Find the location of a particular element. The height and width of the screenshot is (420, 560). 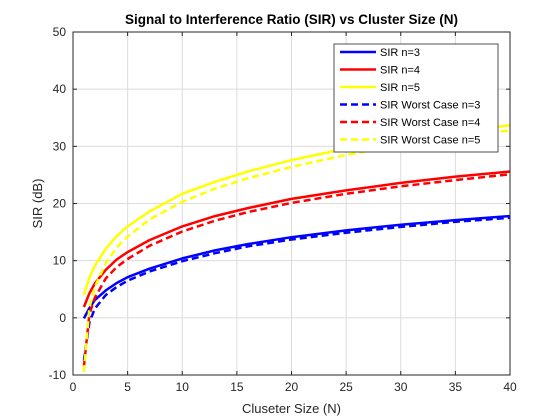

y-axis-label: SIR (dB) is located at coordinates (37, 204).